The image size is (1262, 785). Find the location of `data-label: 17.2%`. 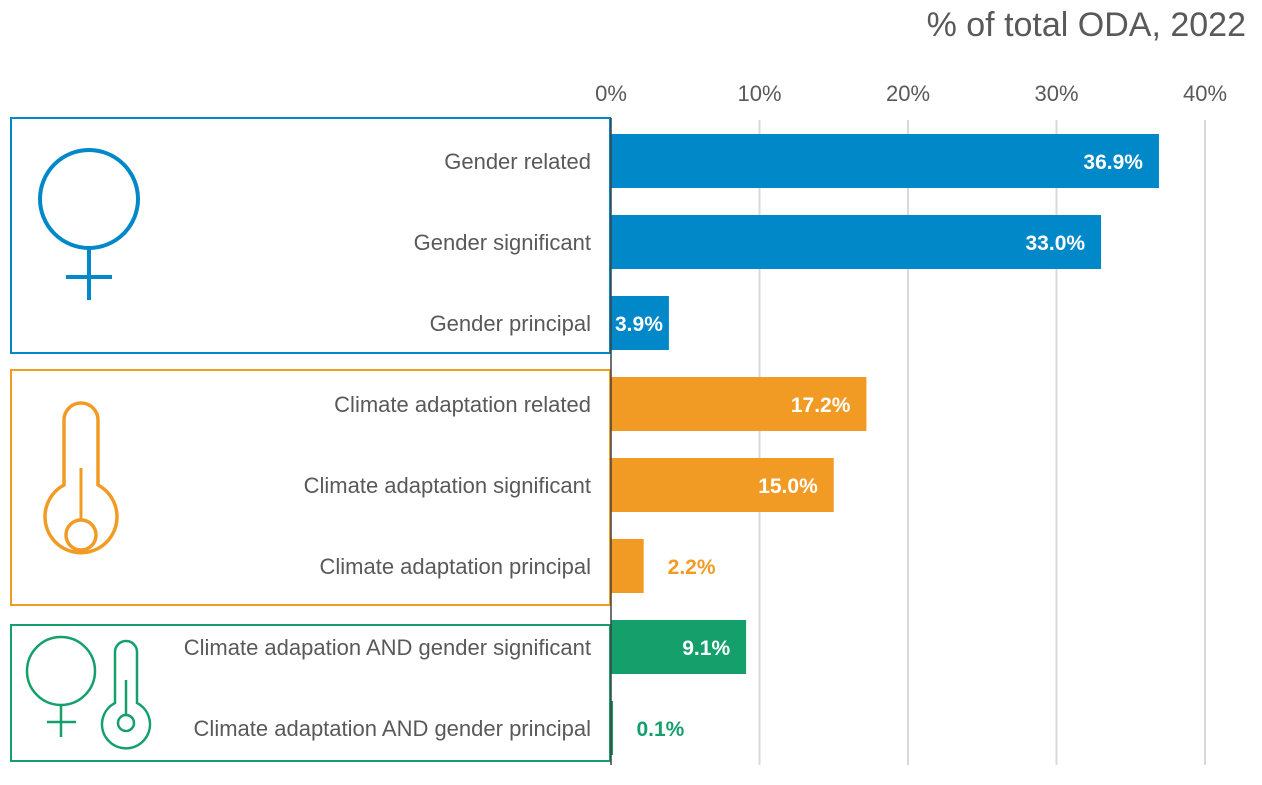

data-label: 17.2% is located at coordinates (821, 405).